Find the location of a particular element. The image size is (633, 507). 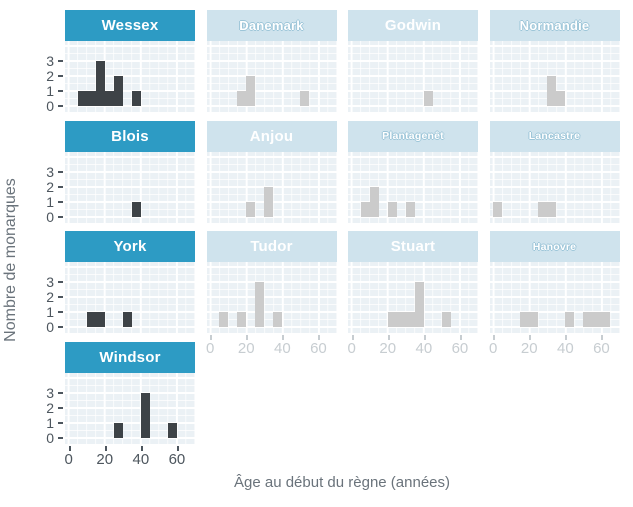

facet-panel-anjou is located at coordinates (271, 187).